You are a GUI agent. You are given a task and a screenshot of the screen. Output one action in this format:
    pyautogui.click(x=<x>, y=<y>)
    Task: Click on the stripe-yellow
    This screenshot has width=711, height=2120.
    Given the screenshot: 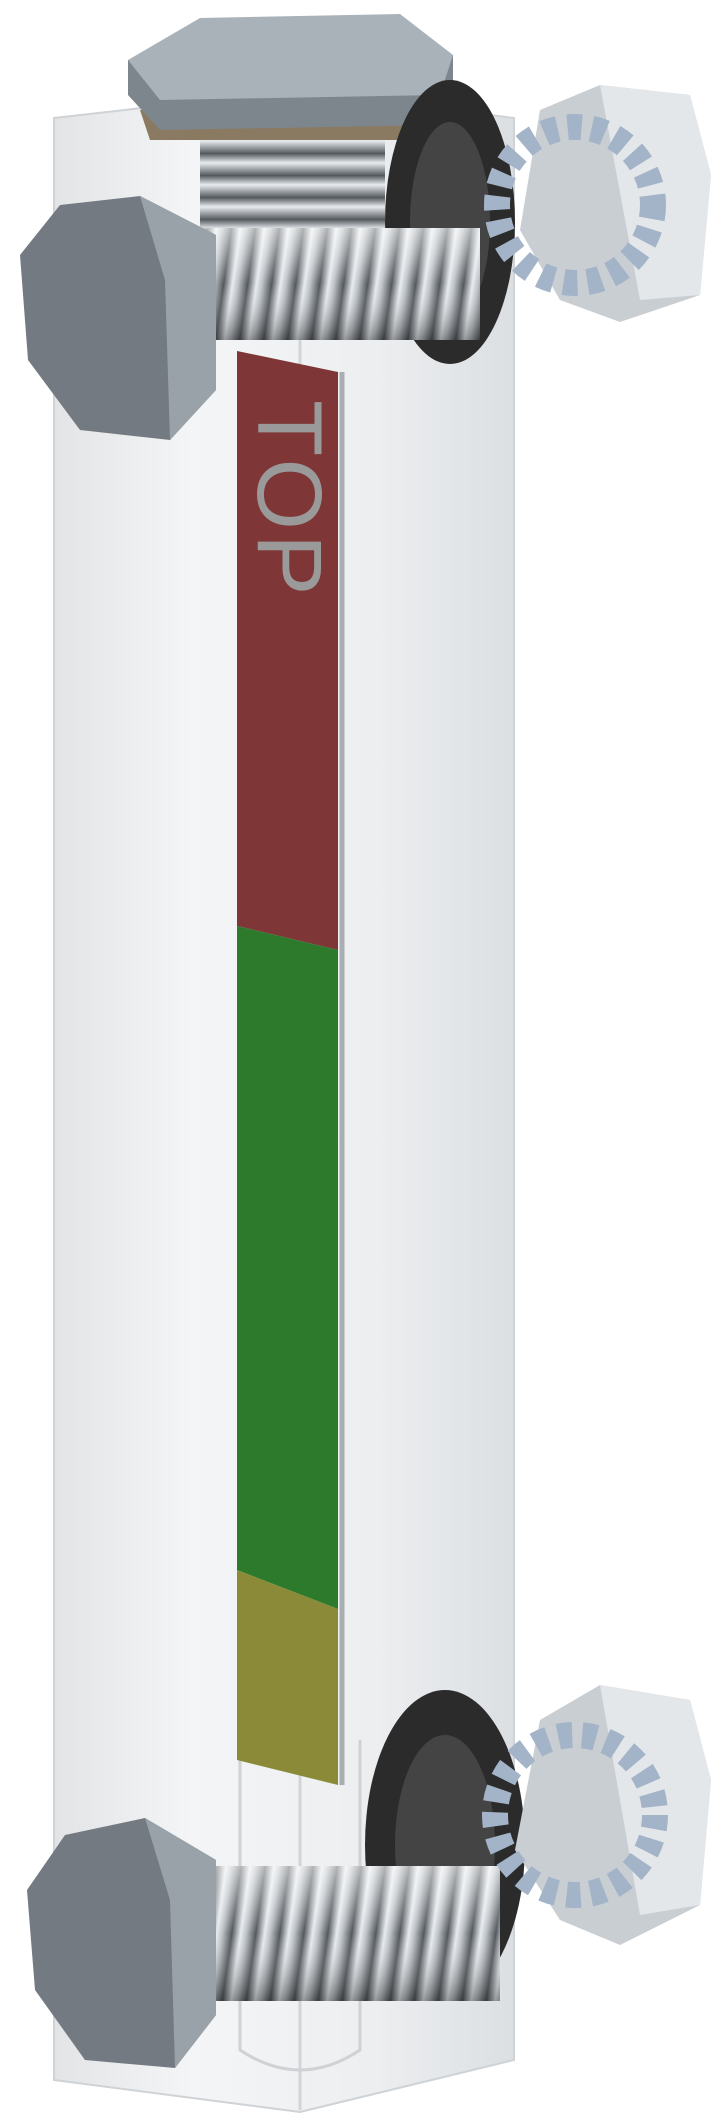 What is the action you would take?
    pyautogui.click(x=287, y=1677)
    